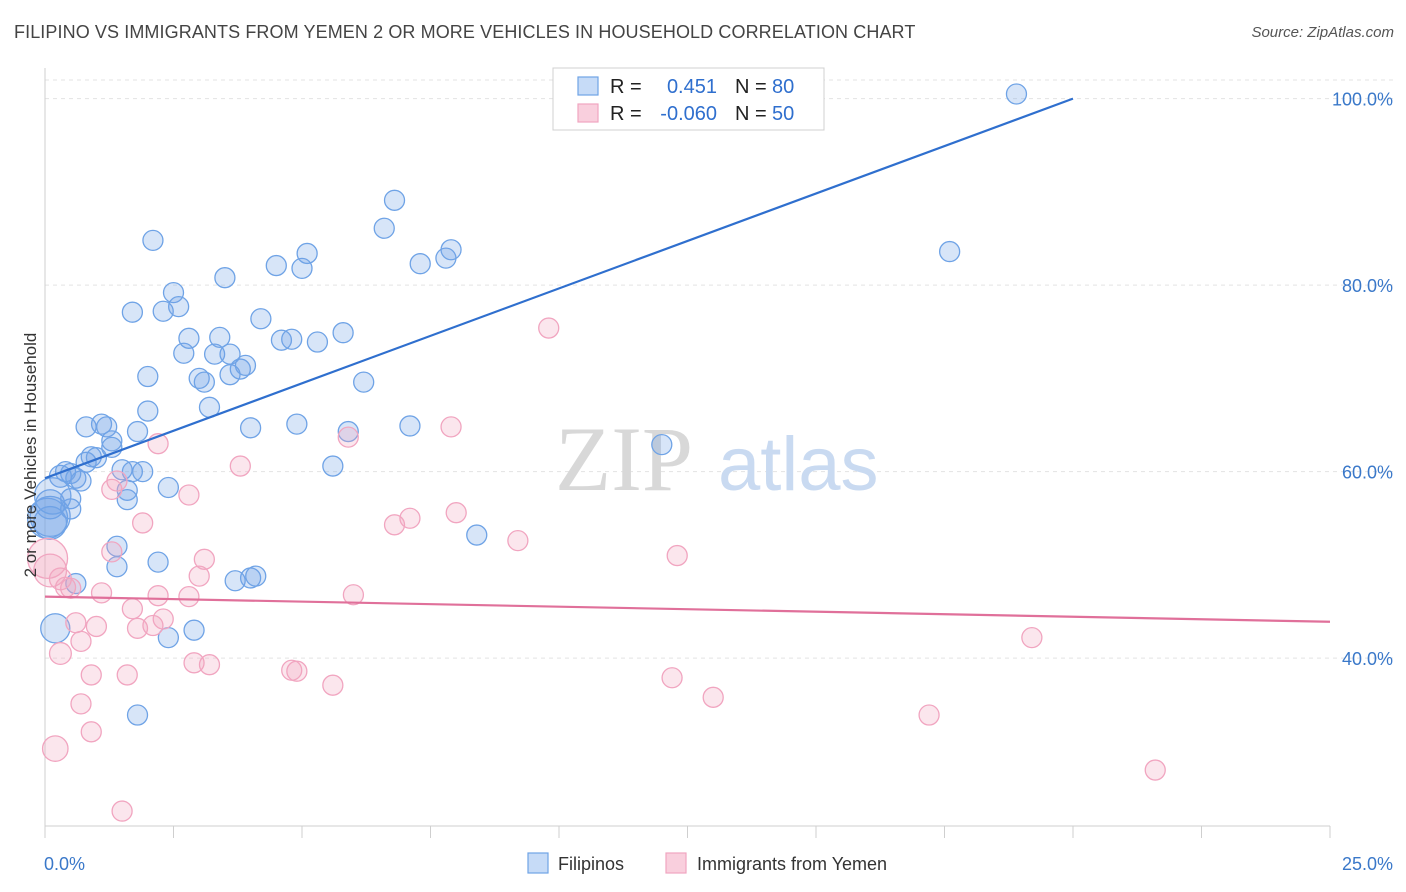 The width and height of the screenshot is (1406, 892). What do you see at coordinates (1367, 473) in the screenshot?
I see `y-tick-label: 60.0%` at bounding box center [1367, 473].